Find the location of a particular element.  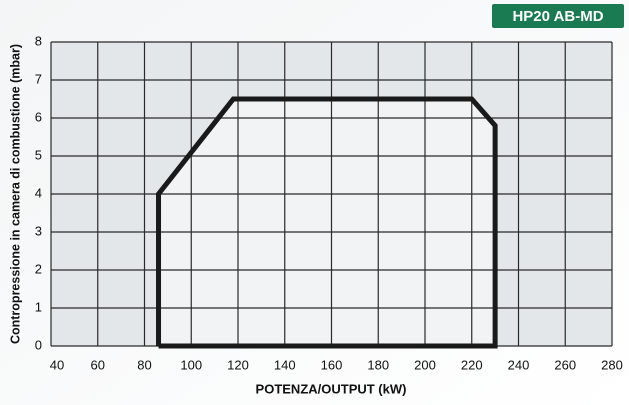

y-tick-label: 6 is located at coordinates (38, 116).